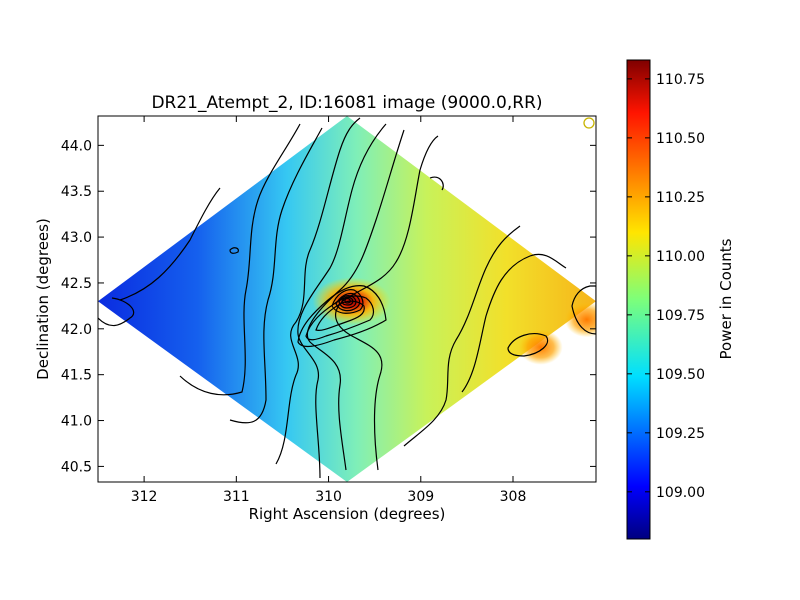 This screenshot has width=800, height=600. Describe the element at coordinates (638, 299) in the screenshot. I see `colorbar` at that location.